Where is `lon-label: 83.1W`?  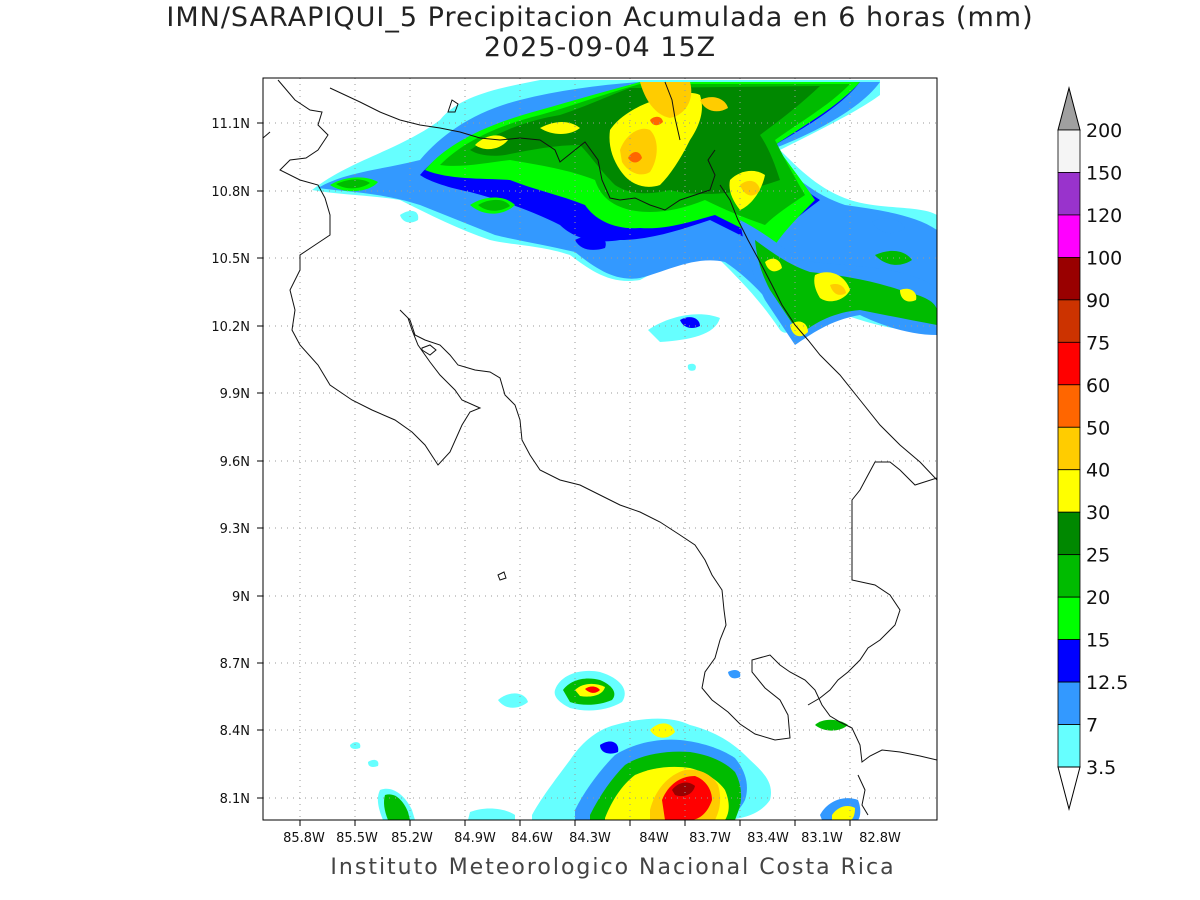
lon-label: 83.1W is located at coordinates (822, 838).